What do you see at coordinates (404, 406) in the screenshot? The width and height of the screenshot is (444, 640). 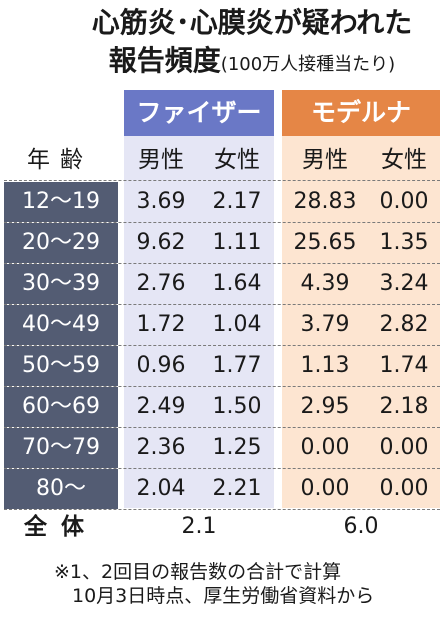 I see `moderna-female-value: 2.18` at bounding box center [404, 406].